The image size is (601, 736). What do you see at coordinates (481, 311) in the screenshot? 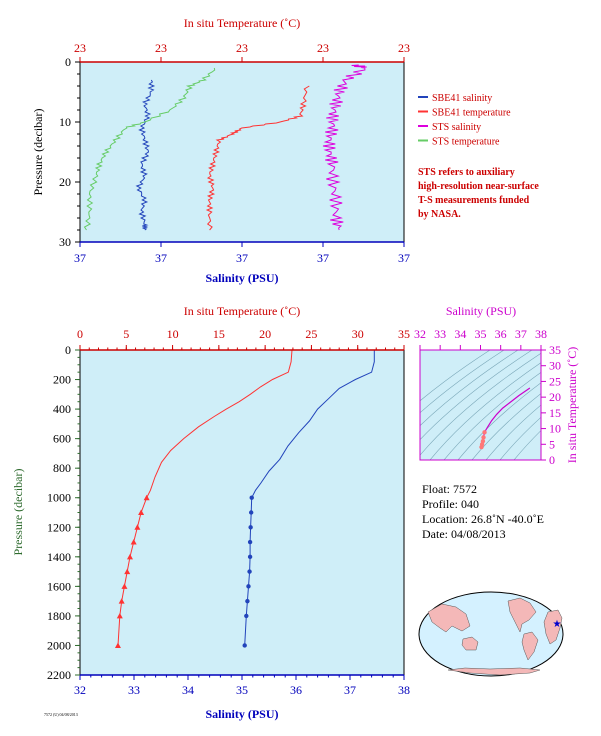
I see `ts-salinity-axis-title: Salinity (PSU)` at bounding box center [481, 311].